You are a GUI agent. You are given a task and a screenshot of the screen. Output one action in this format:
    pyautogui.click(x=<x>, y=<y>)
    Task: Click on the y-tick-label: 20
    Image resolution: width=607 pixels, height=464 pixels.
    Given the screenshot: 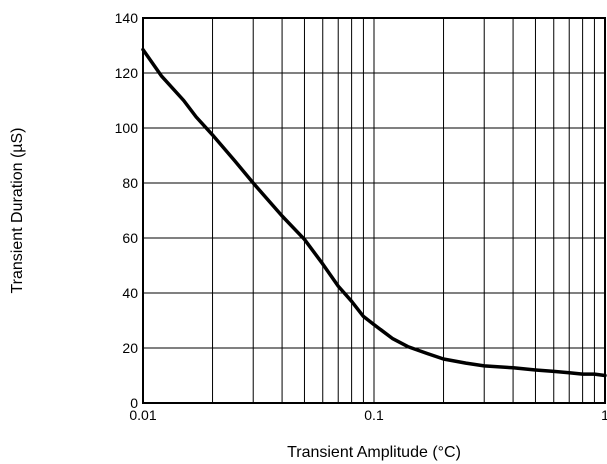 What is the action you would take?
    pyautogui.click(x=130, y=348)
    